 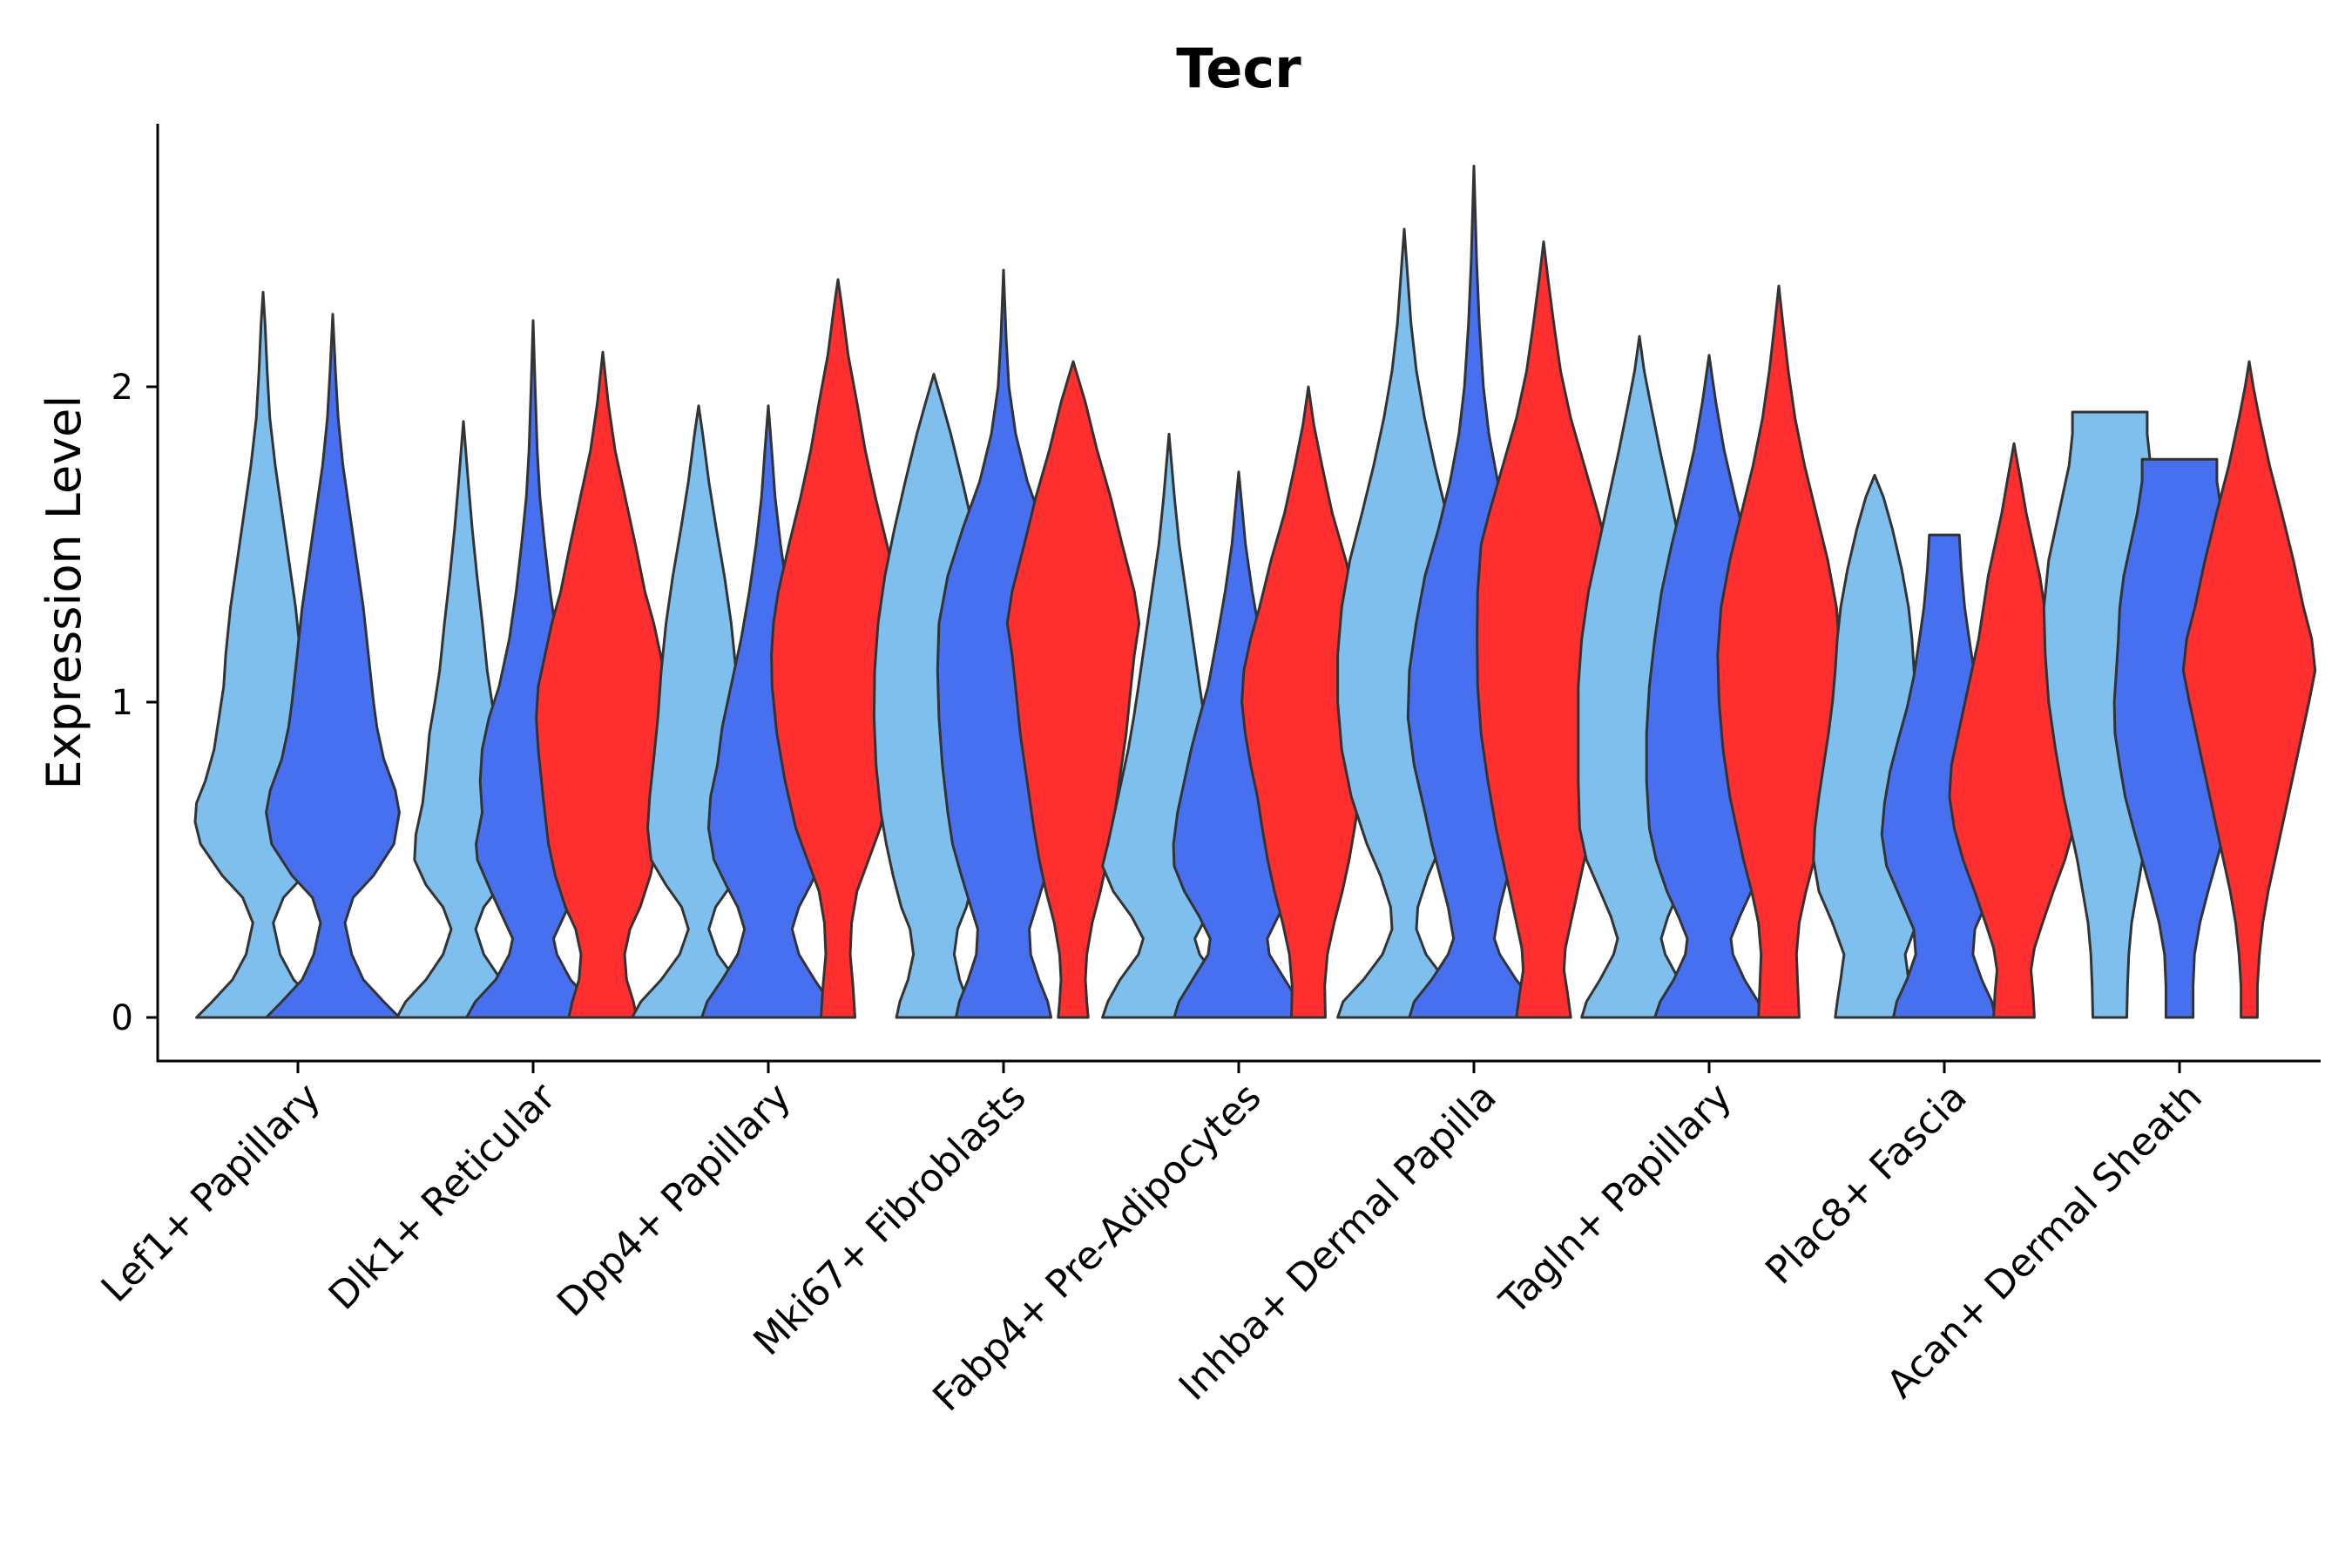 I want to click on x-tick-label: Dpp4+ Papillary, so click(x=674, y=1201).